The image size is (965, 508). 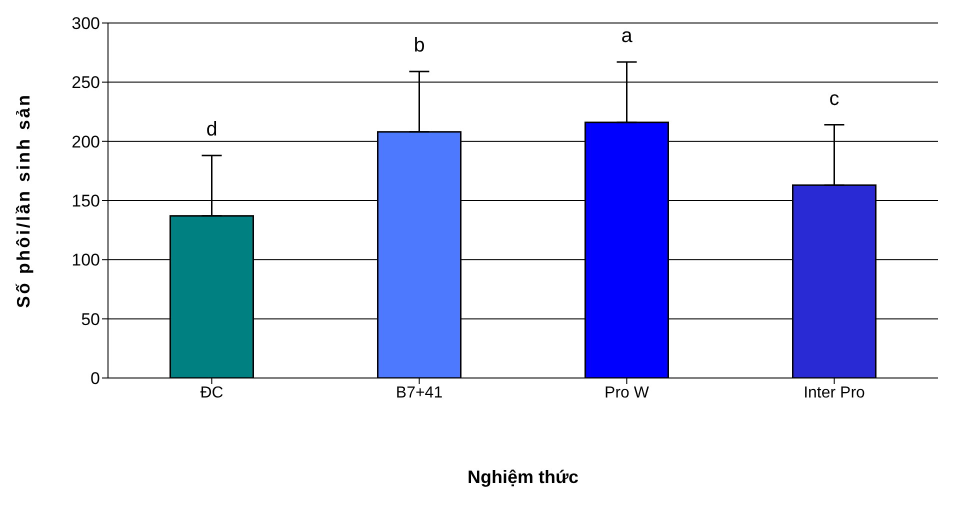 I want to click on x-tick-label: B7+41, so click(x=419, y=393).